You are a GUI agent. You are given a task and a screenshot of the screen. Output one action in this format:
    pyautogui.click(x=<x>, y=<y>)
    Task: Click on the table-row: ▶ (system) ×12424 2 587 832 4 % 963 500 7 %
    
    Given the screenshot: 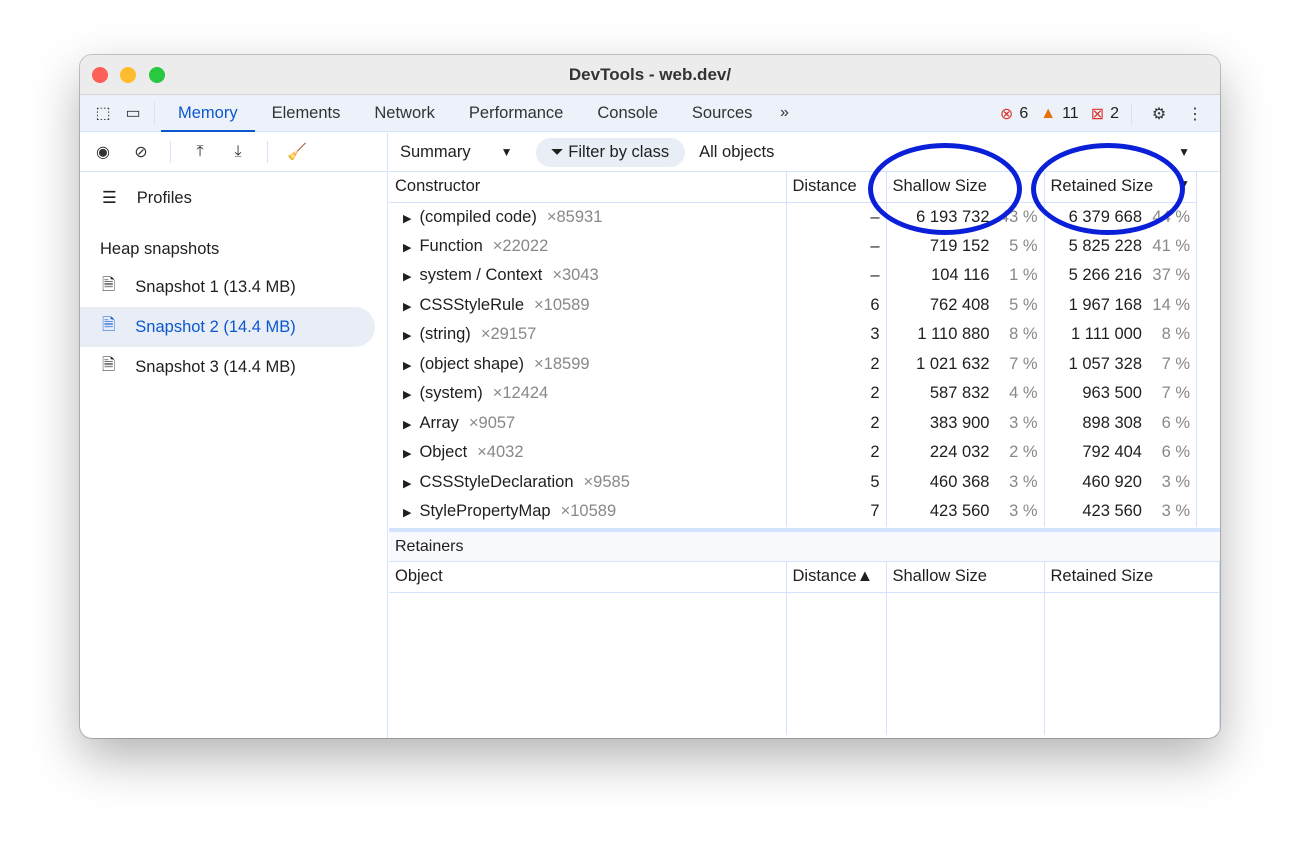 What is the action you would take?
    pyautogui.click(x=793, y=394)
    